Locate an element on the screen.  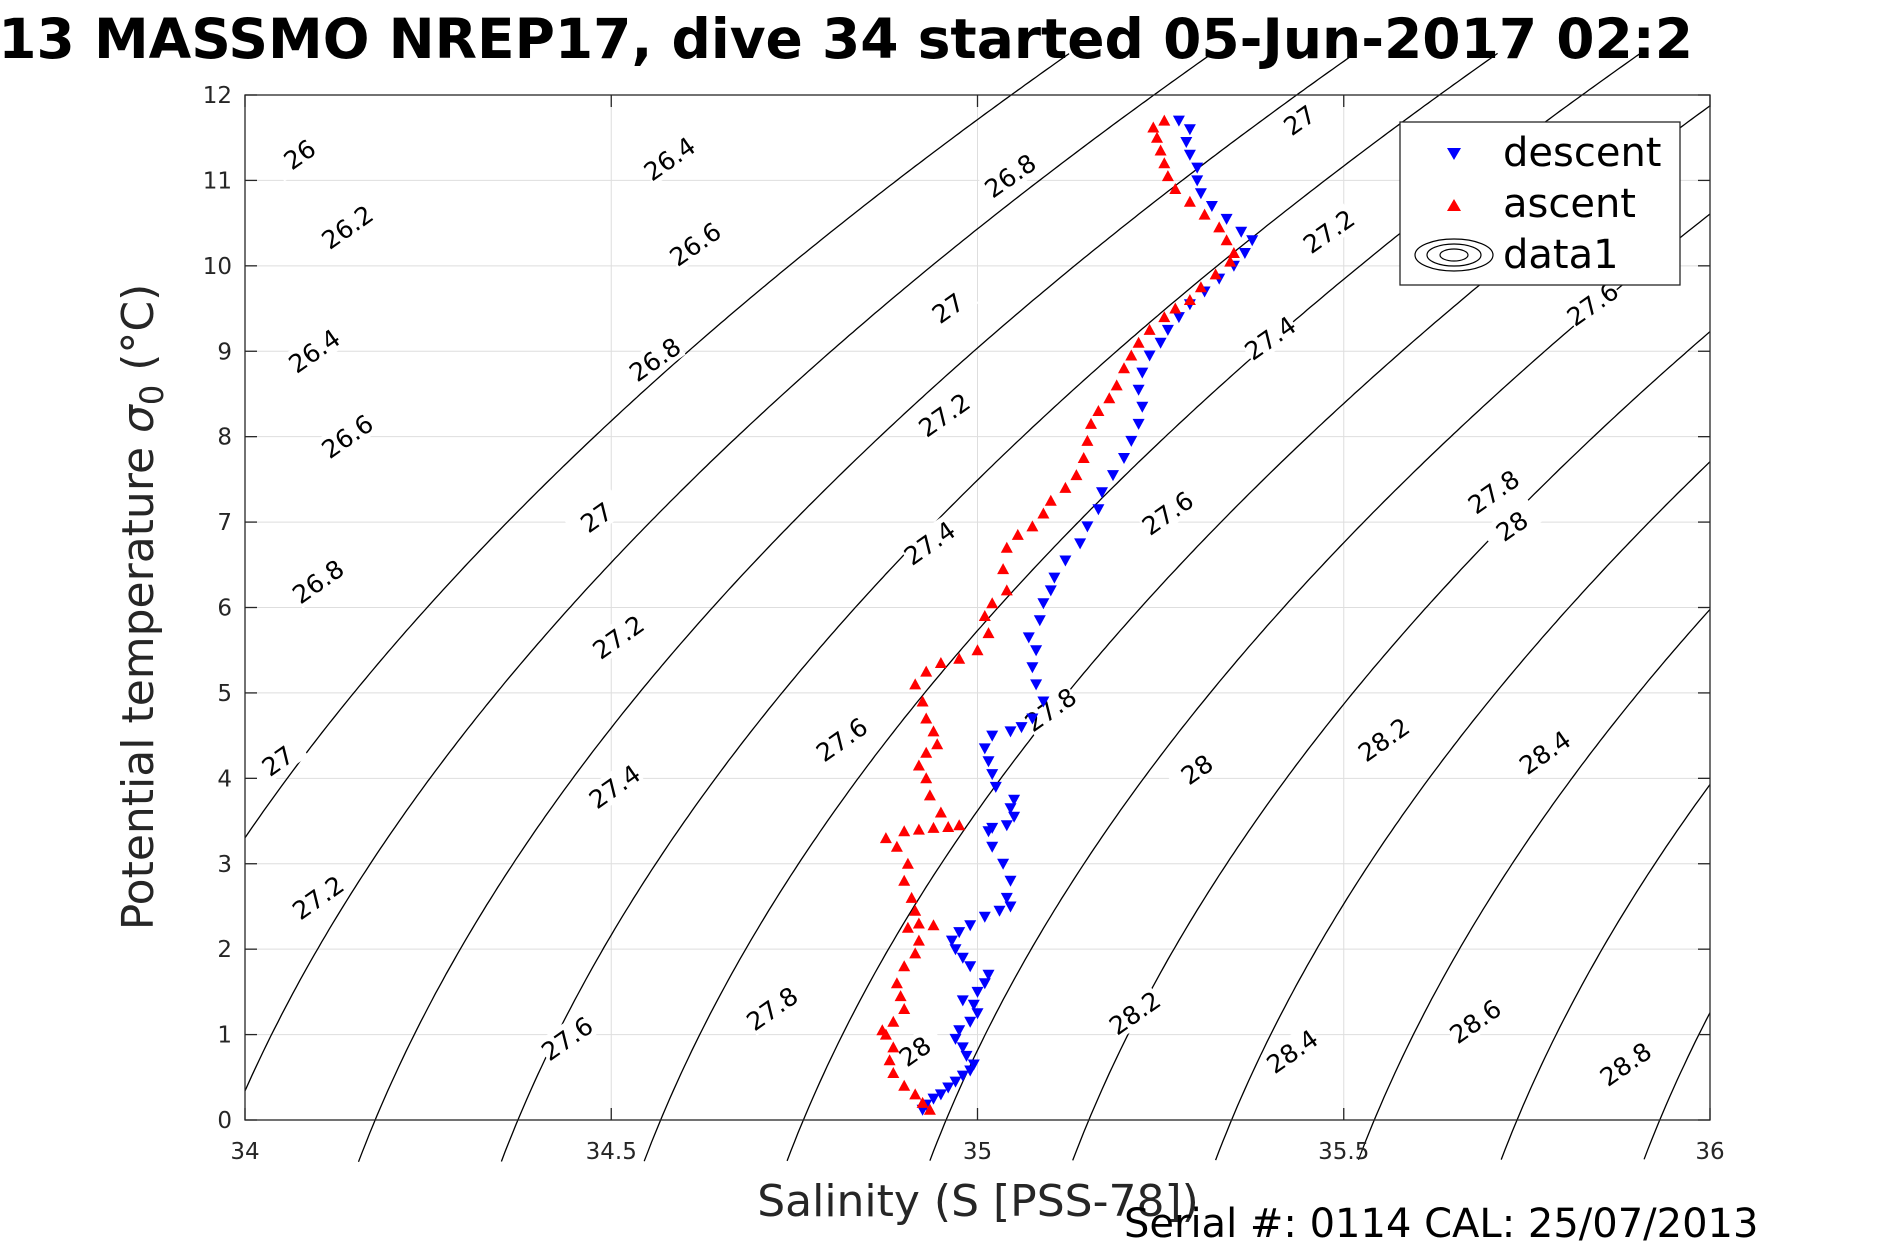
y-axis-label-unit: (°C) is located at coordinates (138, 334).